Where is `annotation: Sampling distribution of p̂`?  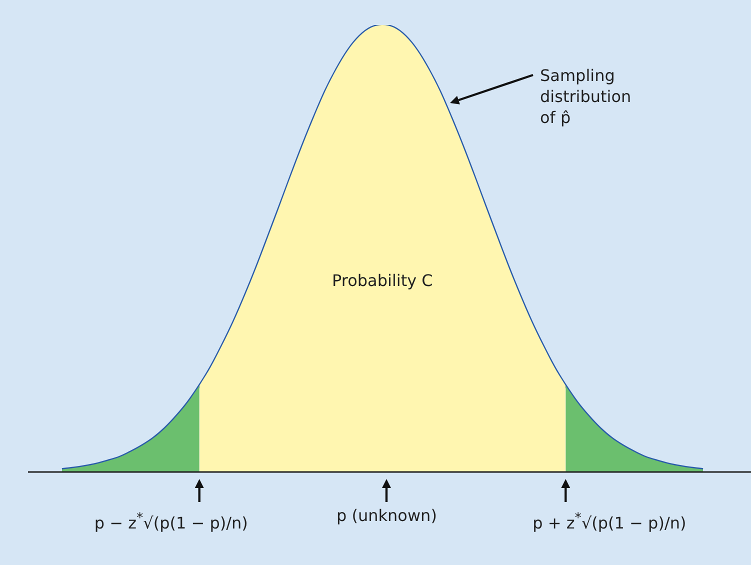 annotation: Sampling distribution of p̂ is located at coordinates (586, 96).